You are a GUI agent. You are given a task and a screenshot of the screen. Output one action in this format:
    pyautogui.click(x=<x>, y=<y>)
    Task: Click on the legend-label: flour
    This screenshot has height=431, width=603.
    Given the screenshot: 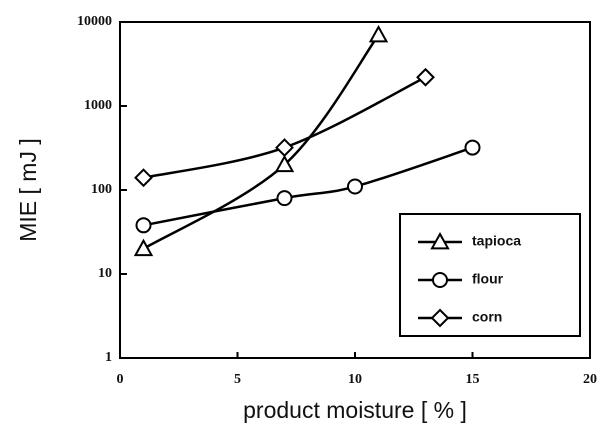 What is the action you would take?
    pyautogui.click(x=488, y=279)
    